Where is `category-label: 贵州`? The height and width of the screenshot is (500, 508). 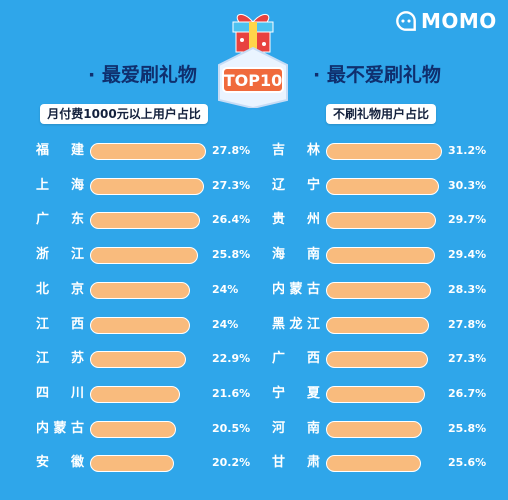 category-label: 贵州 is located at coordinates (296, 220).